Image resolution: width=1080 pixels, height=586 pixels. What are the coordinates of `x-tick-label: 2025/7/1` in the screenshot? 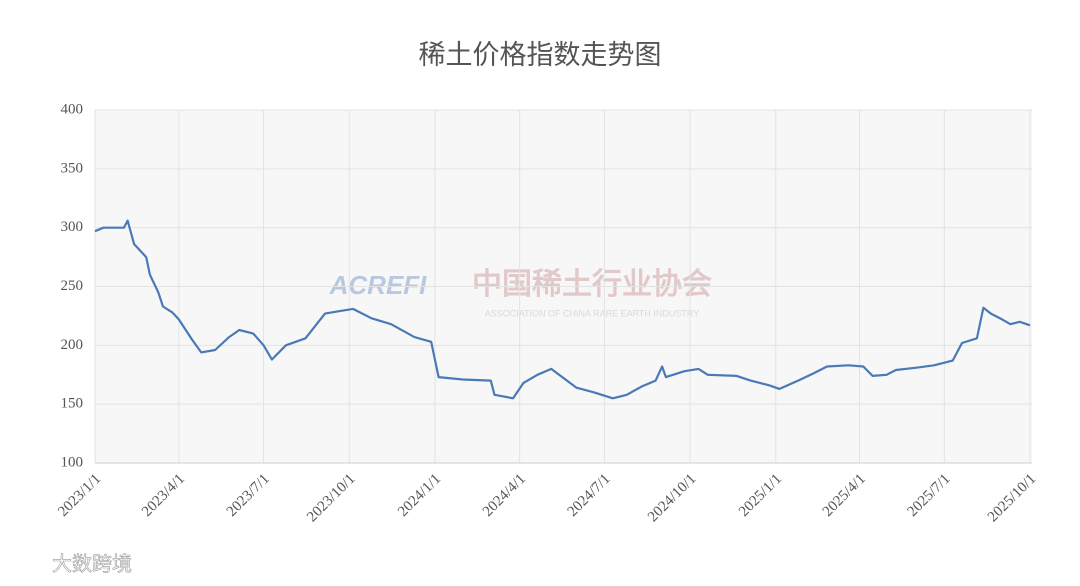 It's located at (929, 495).